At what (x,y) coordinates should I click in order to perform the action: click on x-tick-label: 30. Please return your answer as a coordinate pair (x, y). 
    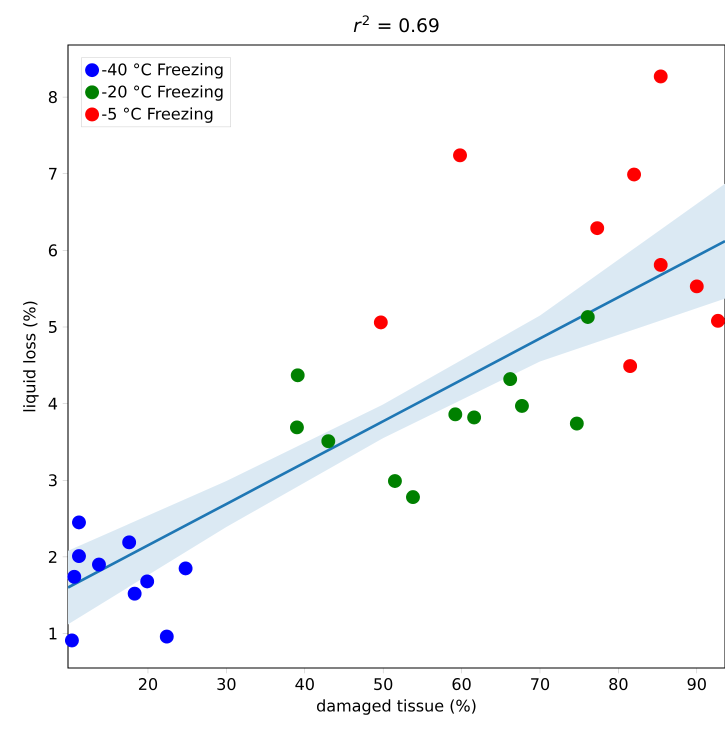
    Looking at the image, I should click on (226, 684).